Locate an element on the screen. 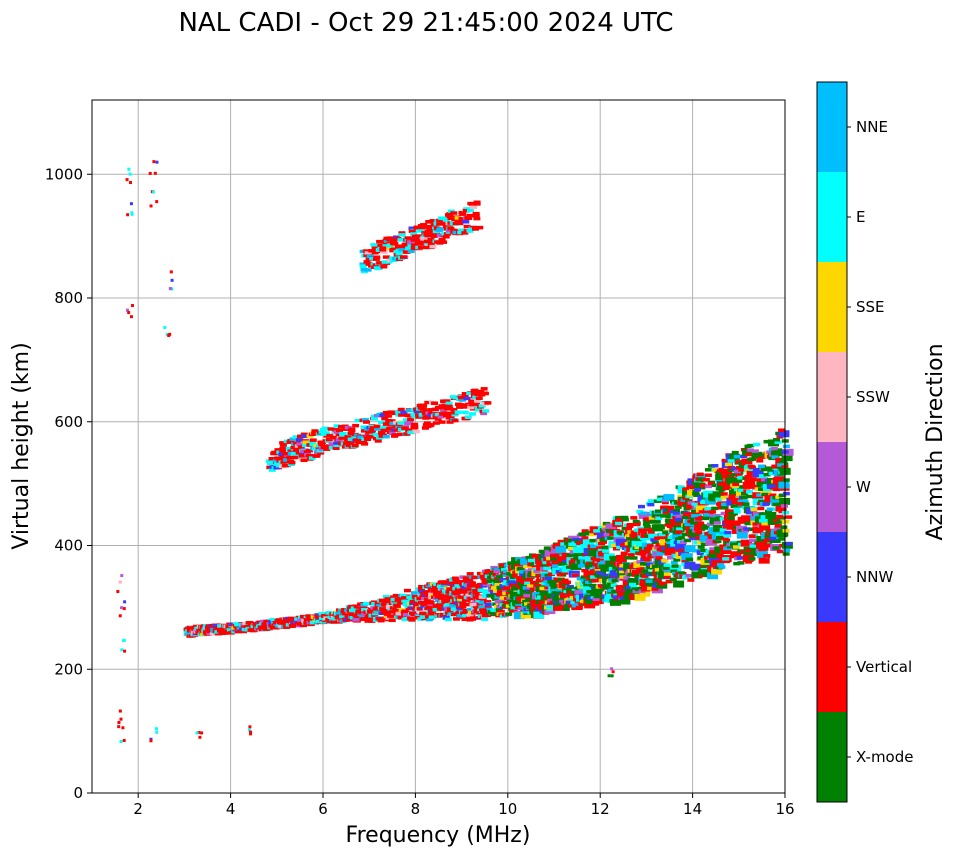  y-tick-label: 800 is located at coordinates (68, 298).